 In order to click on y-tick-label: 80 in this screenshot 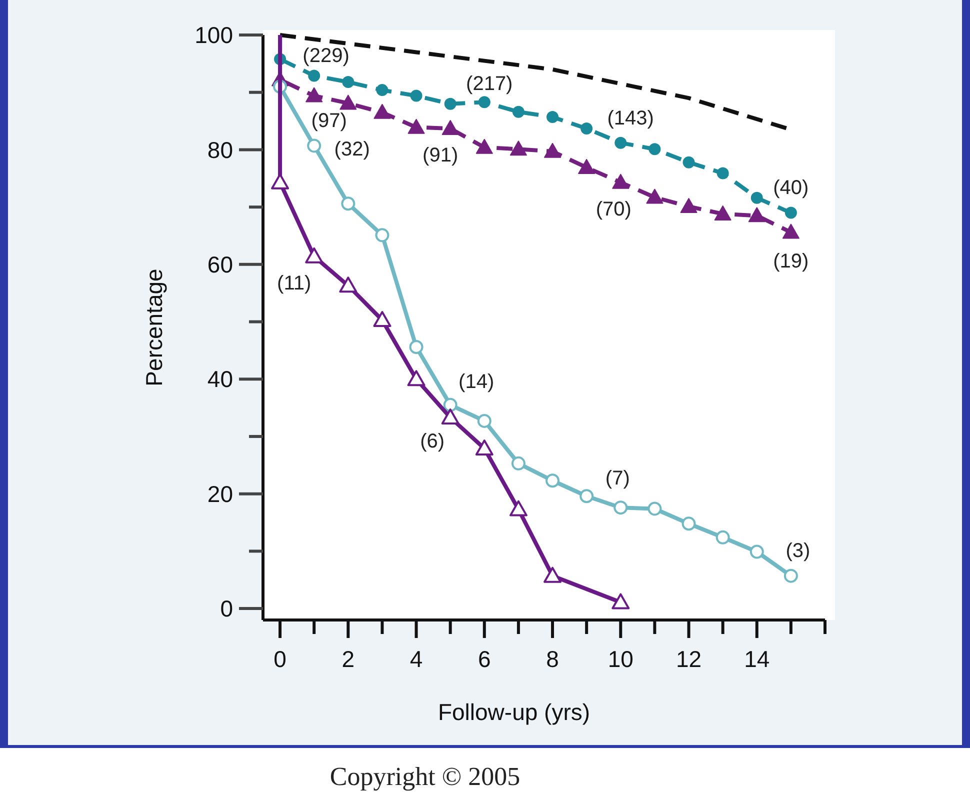, I will do `click(220, 149)`.